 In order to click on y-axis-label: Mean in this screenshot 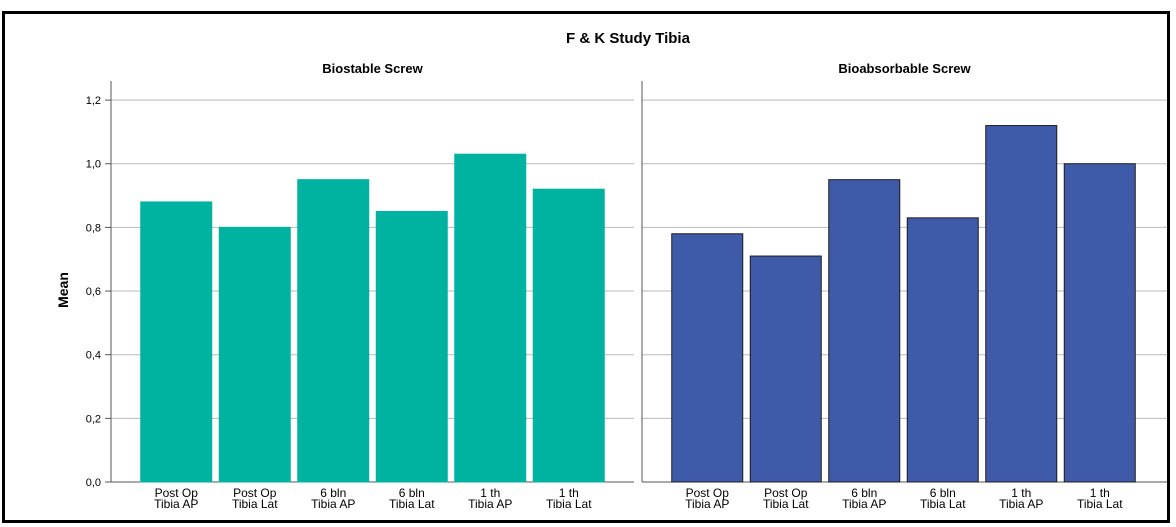, I will do `click(63, 290)`.